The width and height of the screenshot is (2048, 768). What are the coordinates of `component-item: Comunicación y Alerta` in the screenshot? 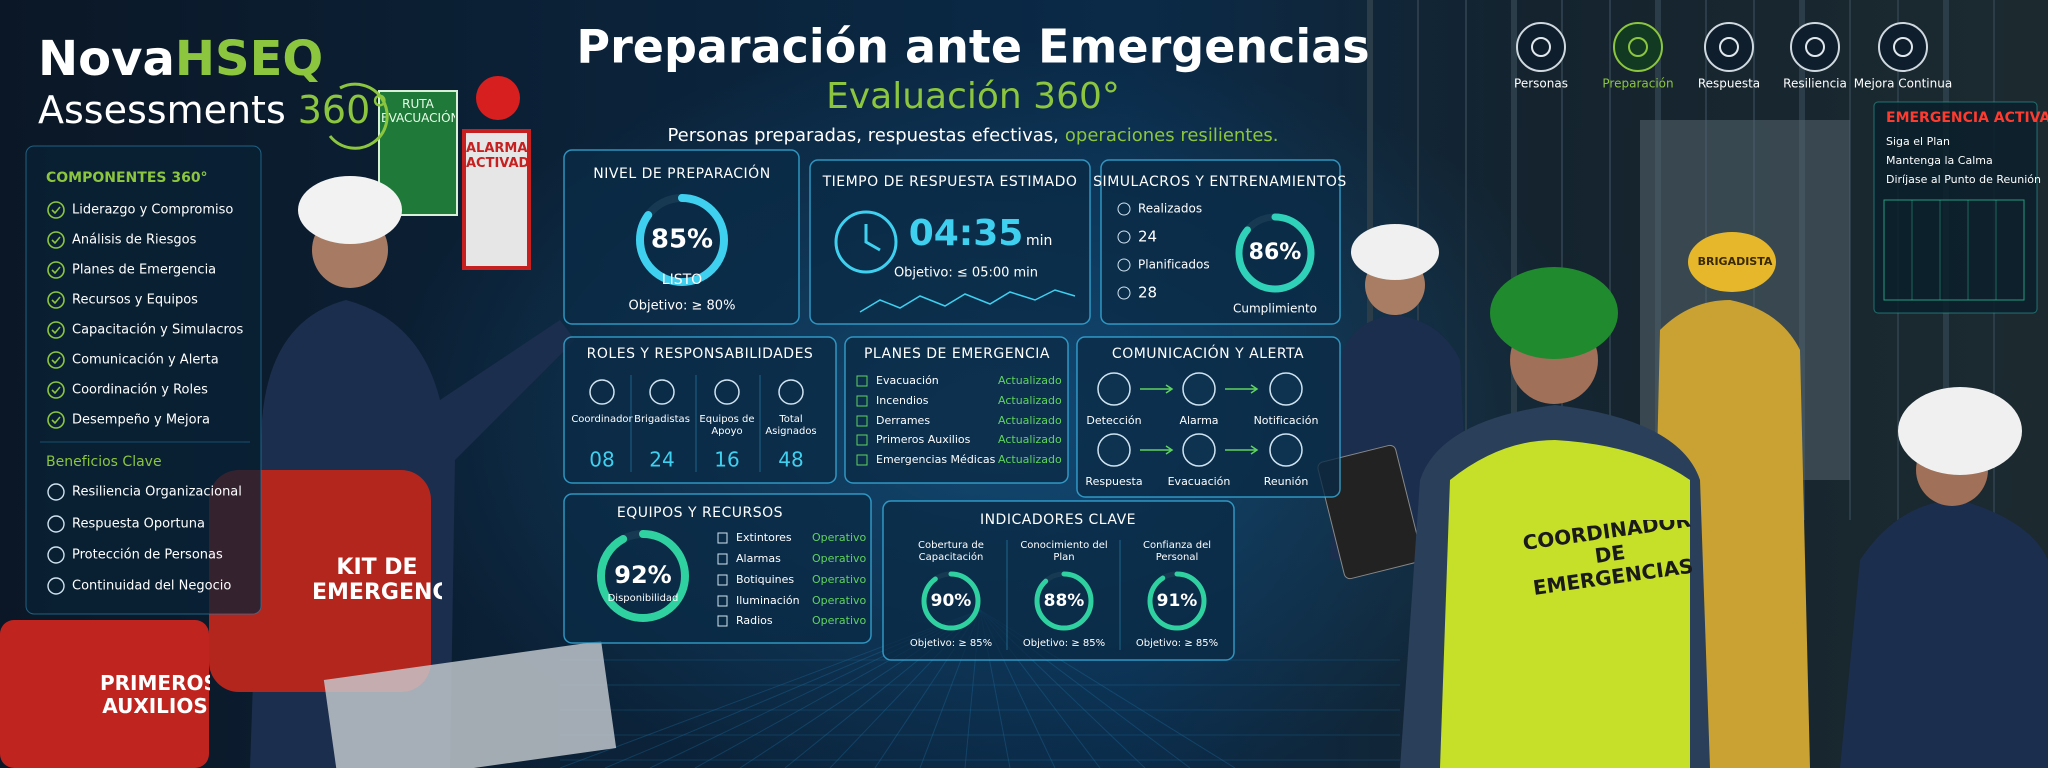 It's located at (145, 360).